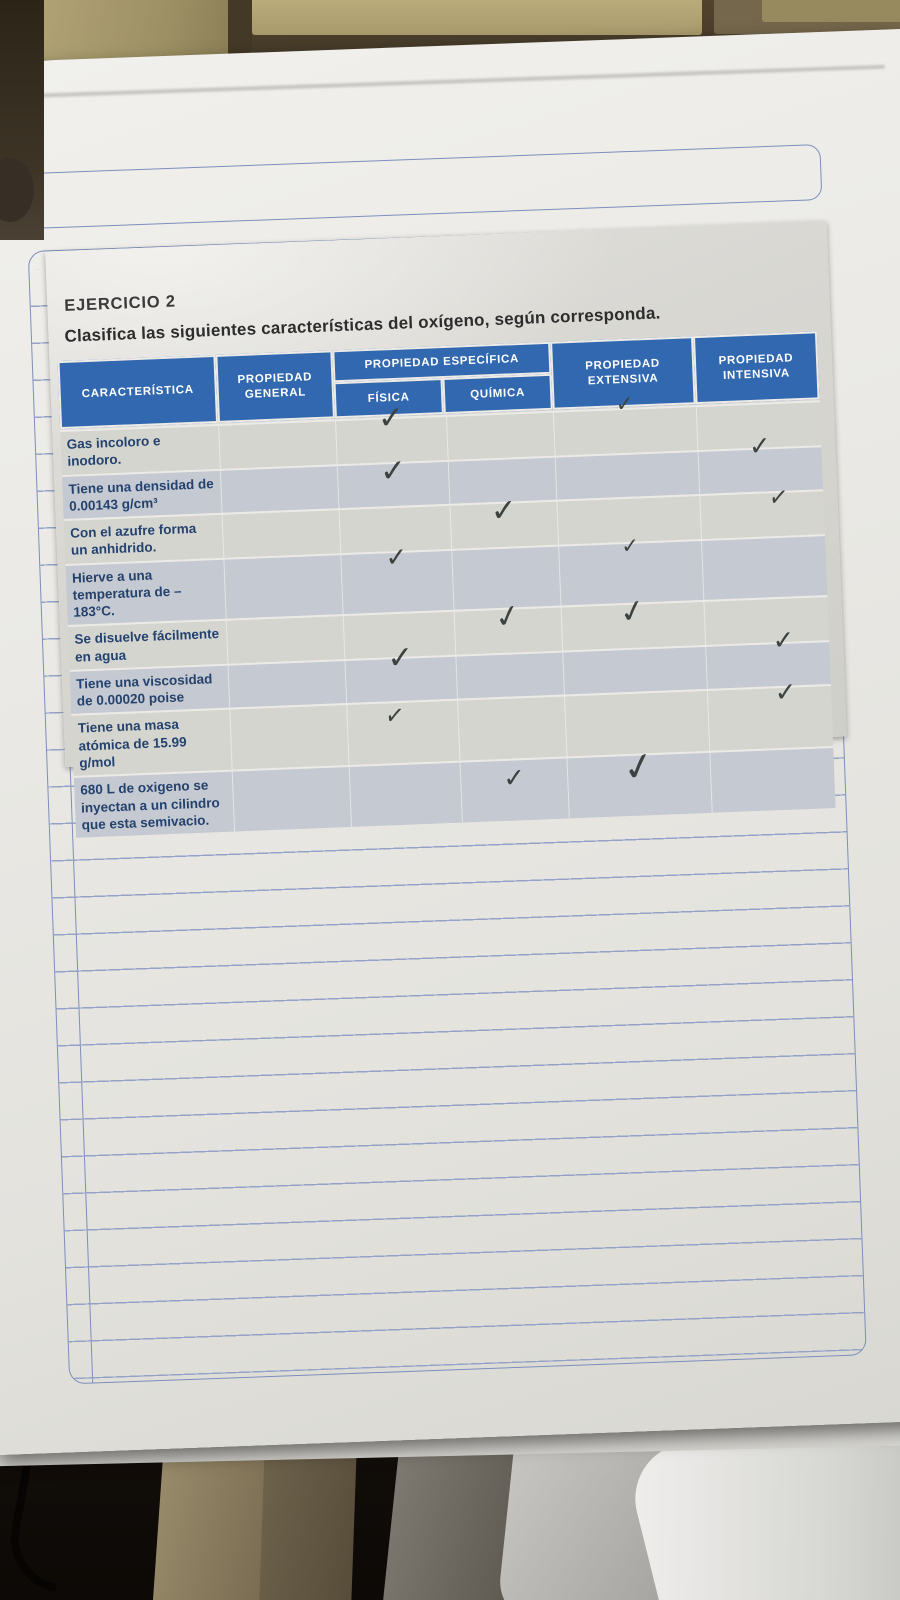 This screenshot has width=900, height=1600. Describe the element at coordinates (126, 593) in the screenshot. I see `row-label: Hierve a una temperatura de – 183°C.` at that location.